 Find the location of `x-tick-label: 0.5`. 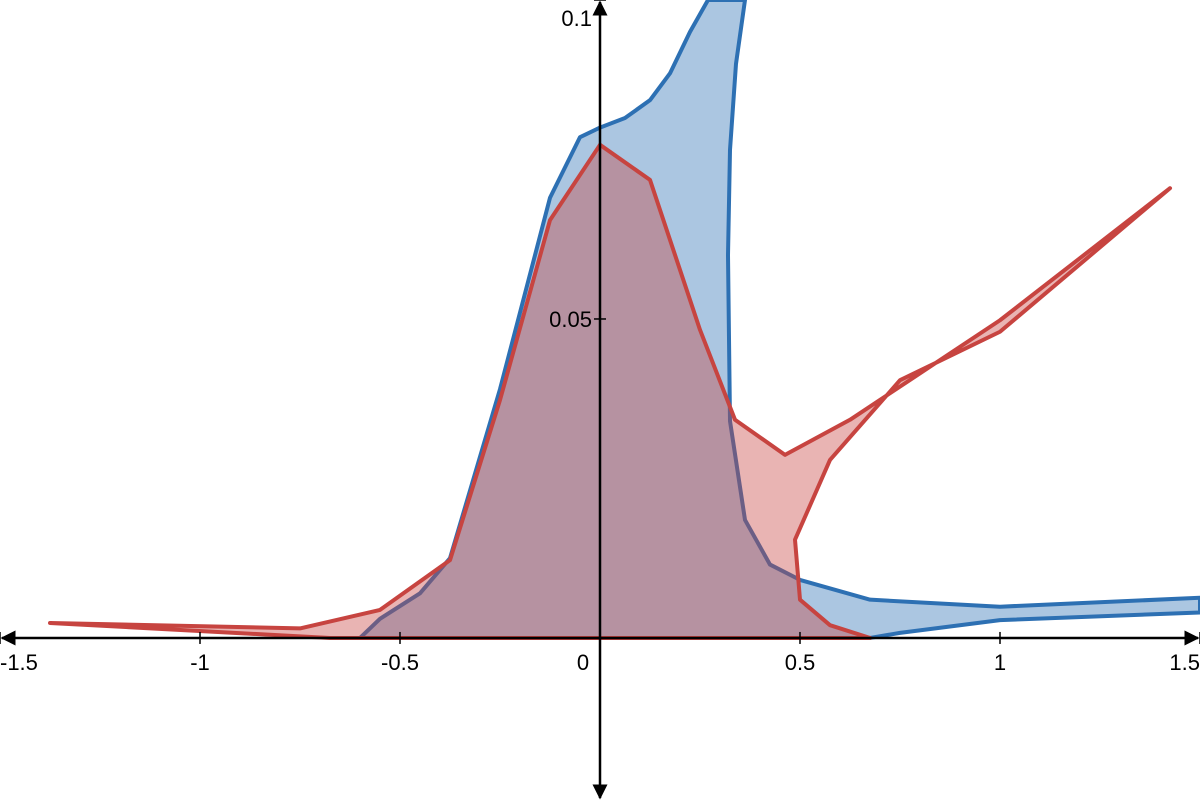

x-tick-label: 0.5 is located at coordinates (800, 662).